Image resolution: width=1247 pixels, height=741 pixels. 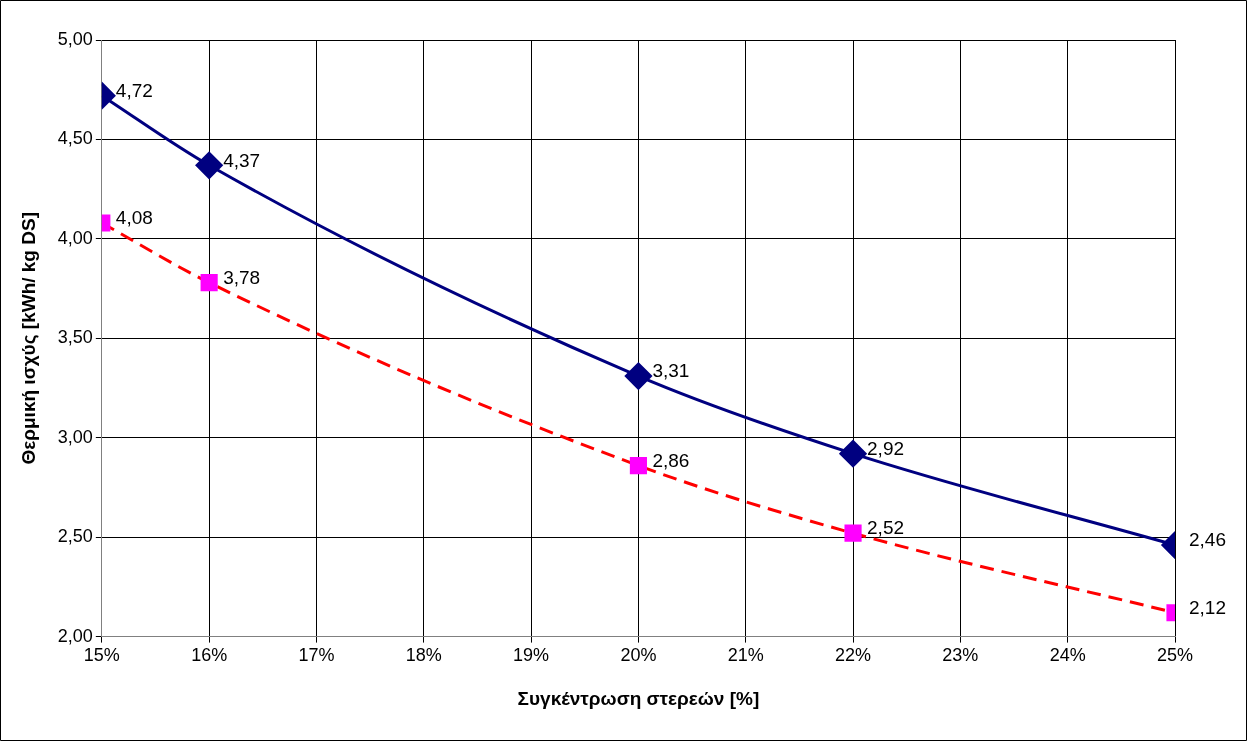 I want to click on y-tick-label: 4,50, so click(x=75, y=138).